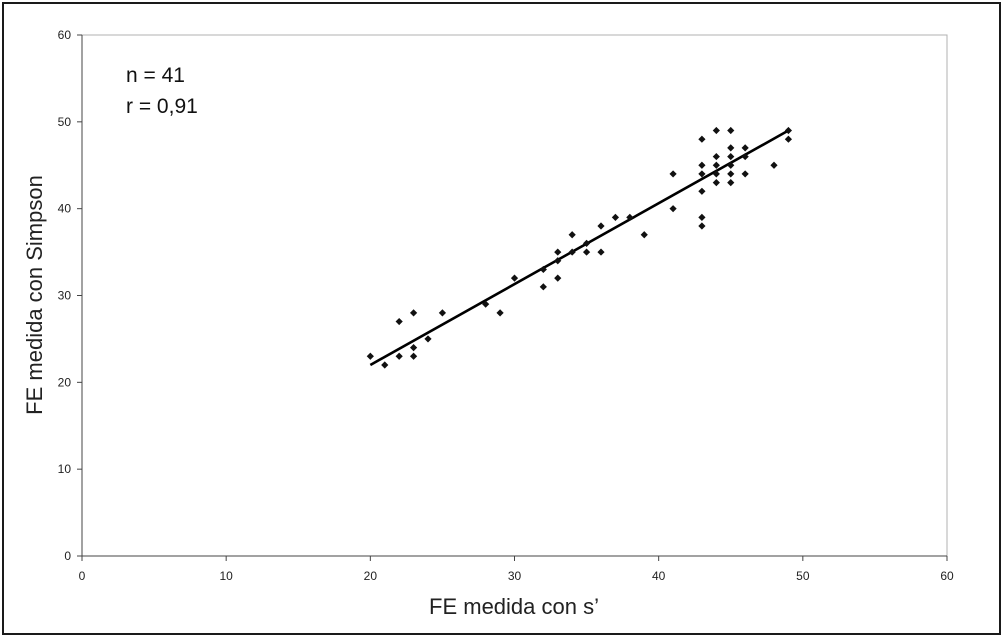  What do you see at coordinates (226, 576) in the screenshot?
I see `x-tick-label: 10` at bounding box center [226, 576].